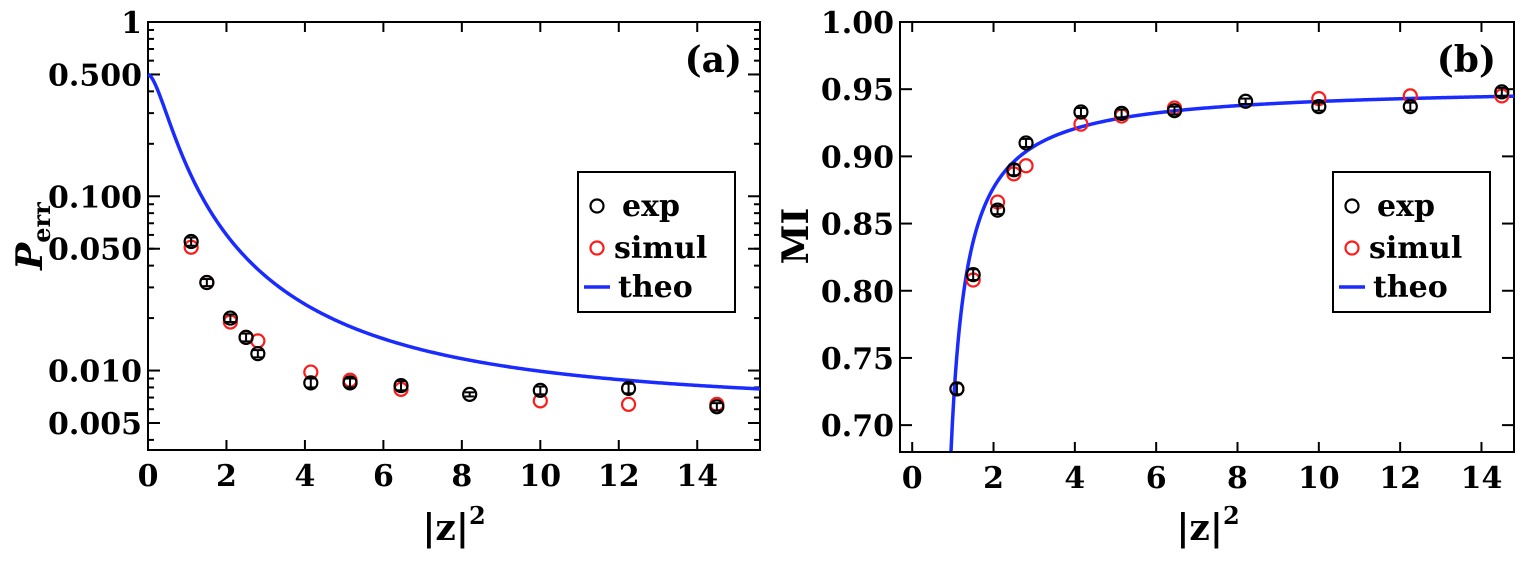 The height and width of the screenshot is (561, 1526). What do you see at coordinates (857, 359) in the screenshot?
I see `panel-b-y-tick-label: 0.75` at bounding box center [857, 359].